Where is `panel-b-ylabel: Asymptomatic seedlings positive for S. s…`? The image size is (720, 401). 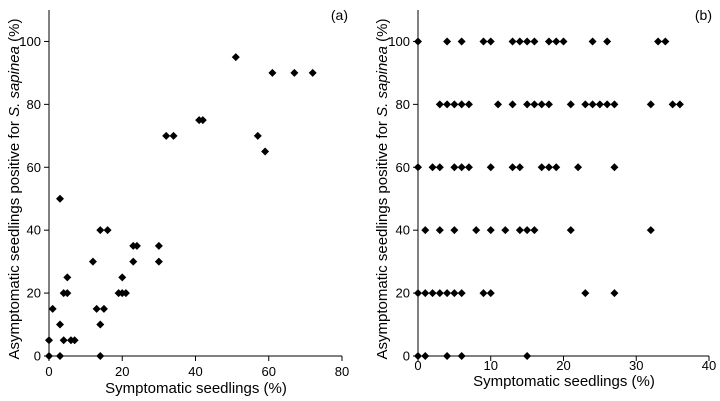
panel-b-ylabel: Asymptomatic seedlings positive for S. s… is located at coordinates (382, 189).